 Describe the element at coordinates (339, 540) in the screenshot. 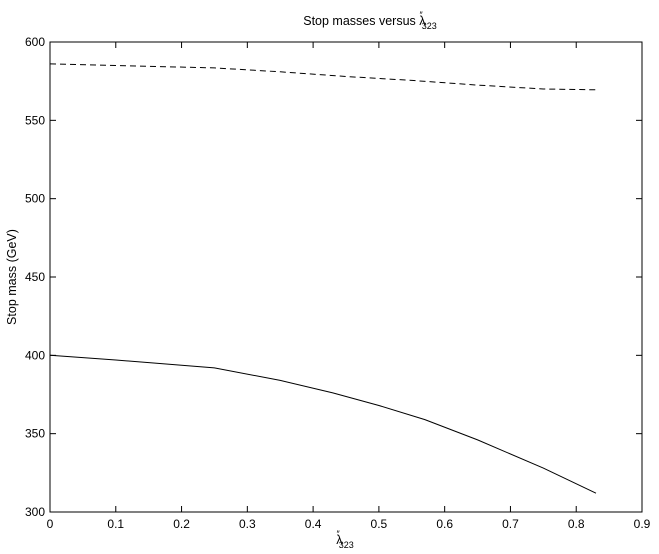

I see `x-axis-label-symbol: λ` at that location.